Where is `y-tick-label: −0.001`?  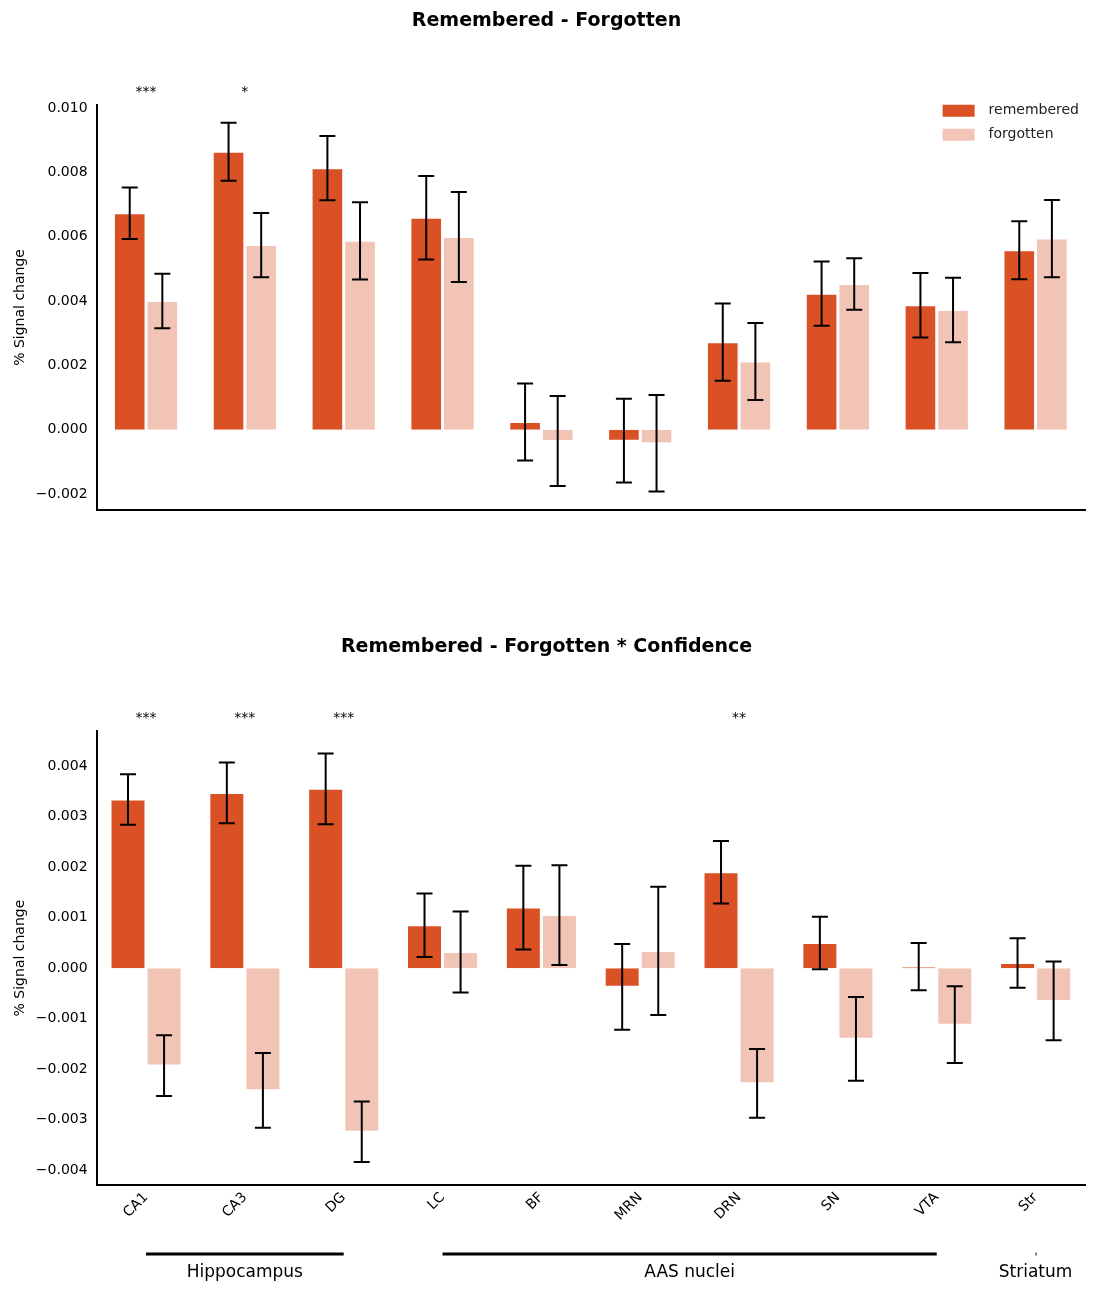 y-tick-label: −0.001 is located at coordinates (61, 1017).